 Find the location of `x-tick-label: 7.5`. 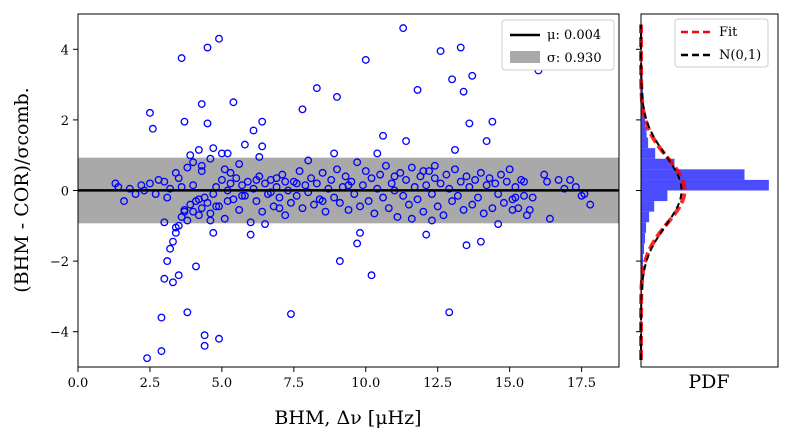

x-tick-label: 7.5 is located at coordinates (293, 383).